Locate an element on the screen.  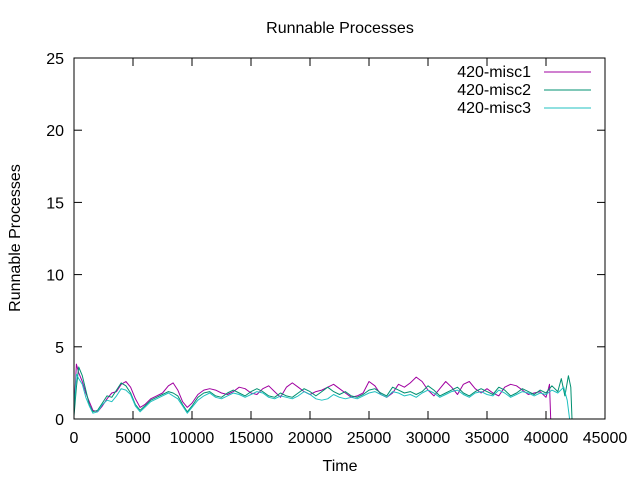
legend-label-2: 420-misc2 is located at coordinates (494, 90).